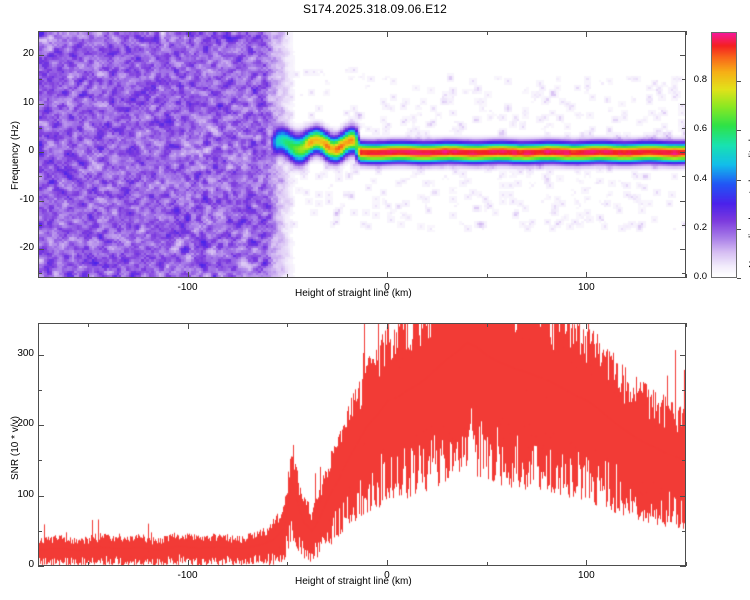  Describe the element at coordinates (387, 287) in the screenshot. I see `spectrogram-xtick-label: 0` at that location.